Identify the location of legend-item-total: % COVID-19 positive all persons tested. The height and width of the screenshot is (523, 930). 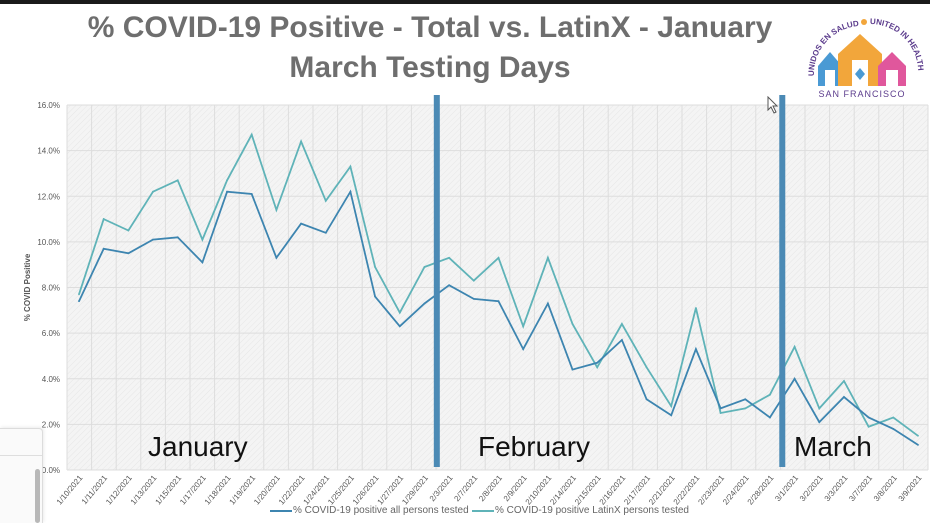
(369, 510).